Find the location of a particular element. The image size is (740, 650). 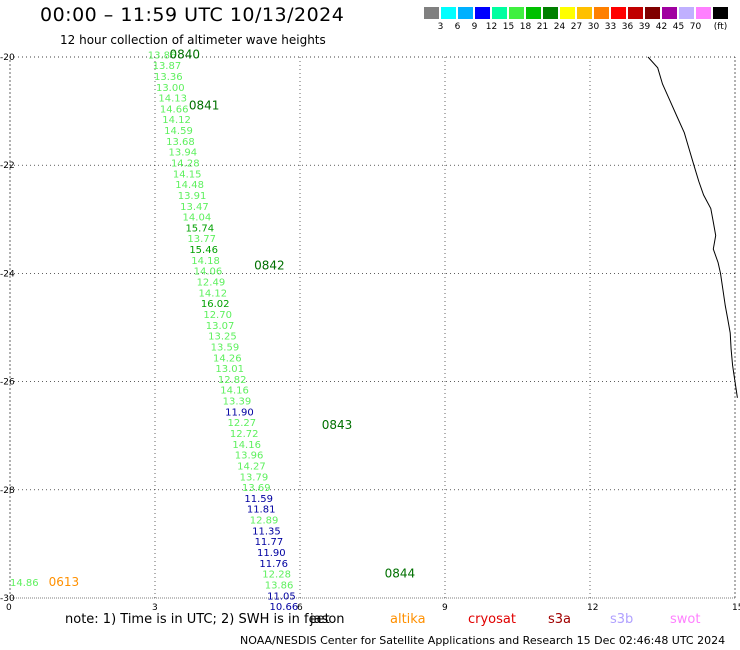

swh-value: 13.47 is located at coordinates (194, 207).